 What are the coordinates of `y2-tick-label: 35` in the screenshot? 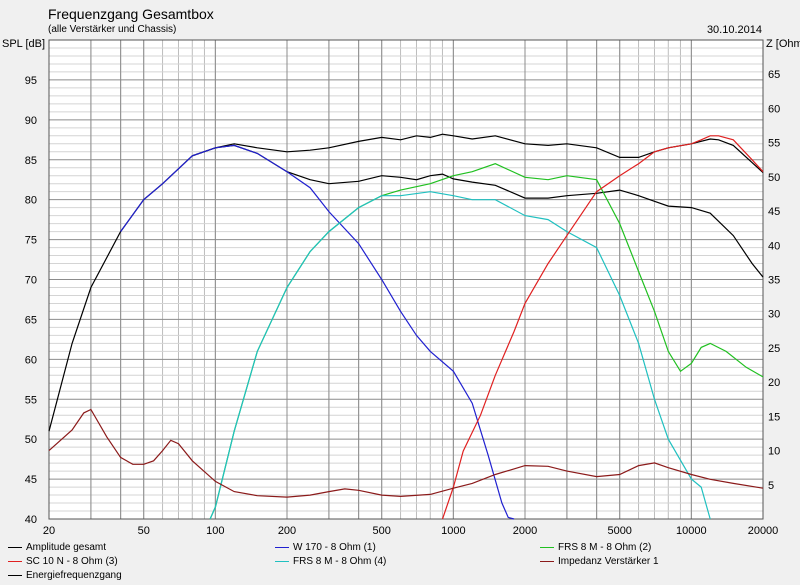 It's located at (774, 281).